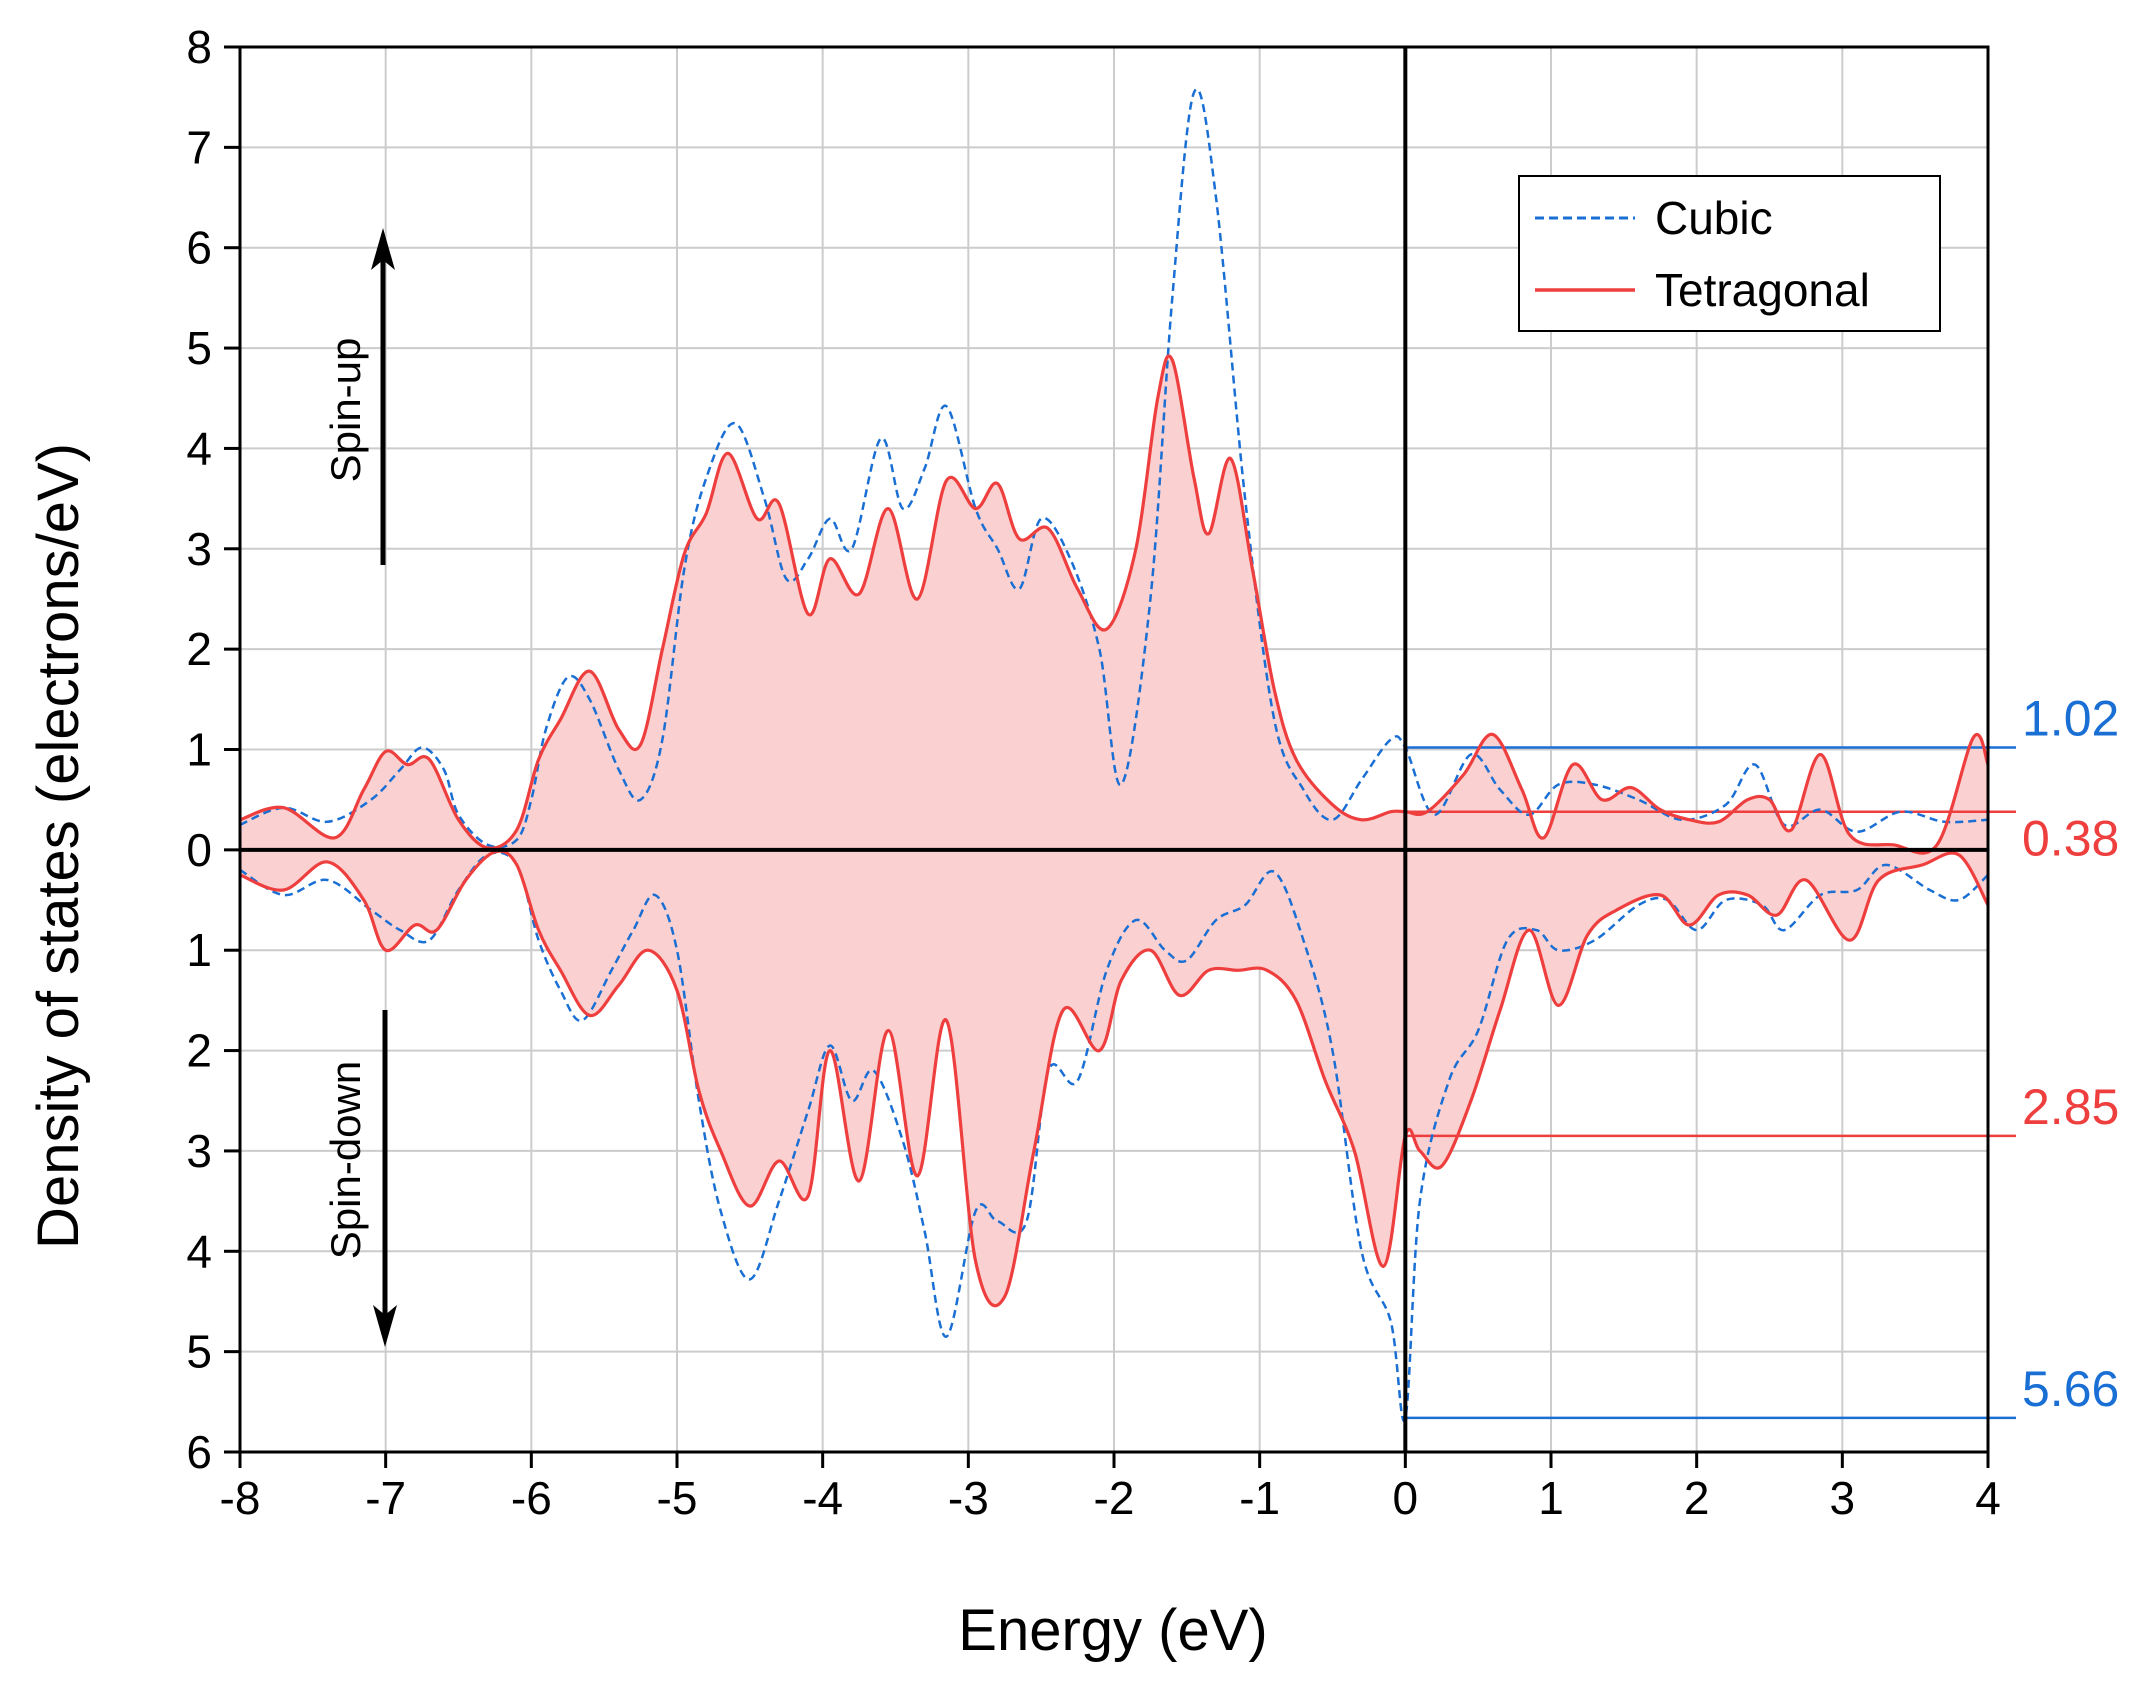  What do you see at coordinates (240, 1498) in the screenshot?
I see `x-tick-label-0: -8` at bounding box center [240, 1498].